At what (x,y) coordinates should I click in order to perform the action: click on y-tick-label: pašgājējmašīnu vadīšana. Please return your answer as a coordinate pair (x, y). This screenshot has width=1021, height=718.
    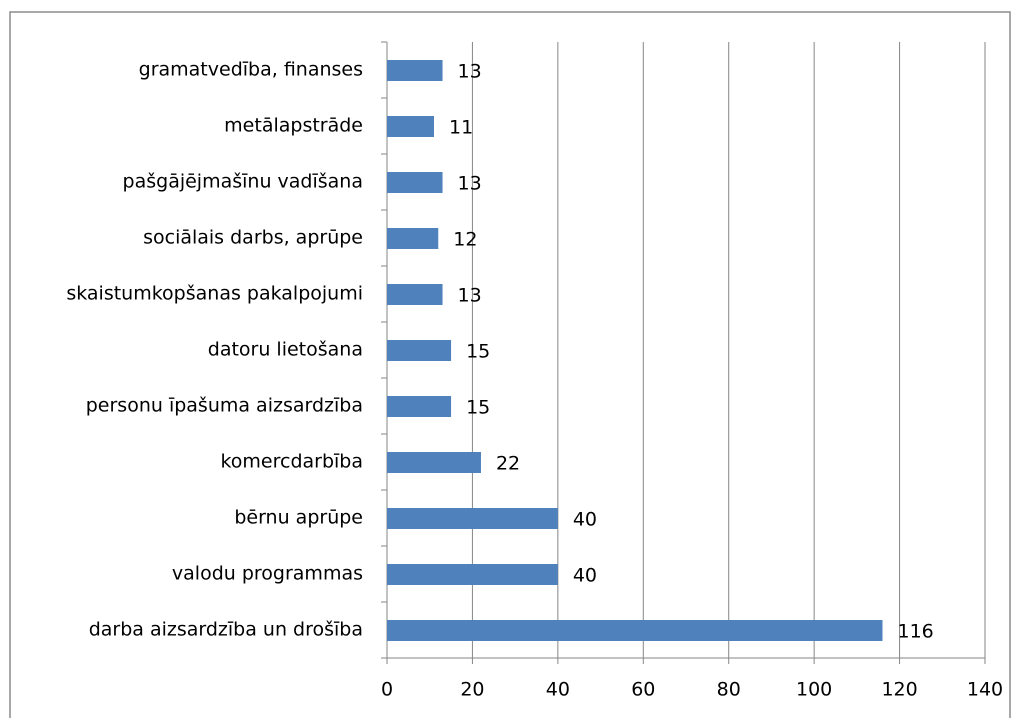
    Looking at the image, I should click on (243, 182).